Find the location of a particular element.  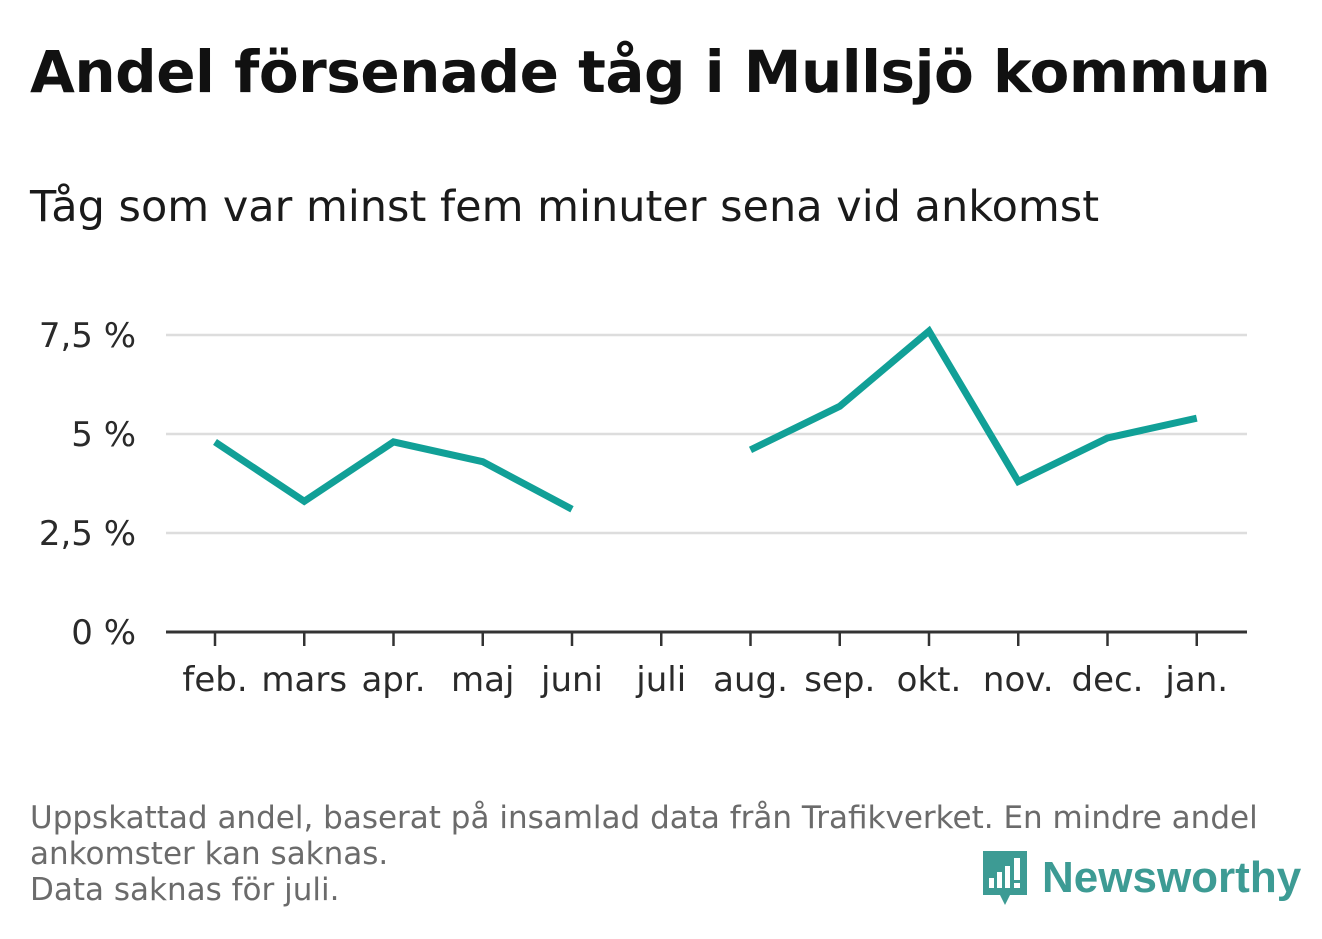

x-tick-label: jan. is located at coordinates (1196, 680).